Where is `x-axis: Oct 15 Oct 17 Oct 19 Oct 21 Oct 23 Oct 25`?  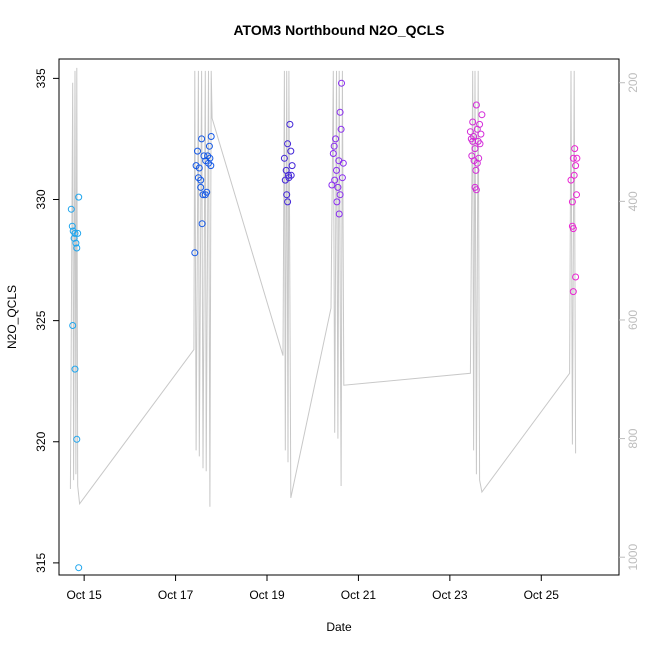 x-axis: Oct 15 Oct 17 Oct 19 Oct 21 Oct 23 Oct 25 is located at coordinates (312, 588).